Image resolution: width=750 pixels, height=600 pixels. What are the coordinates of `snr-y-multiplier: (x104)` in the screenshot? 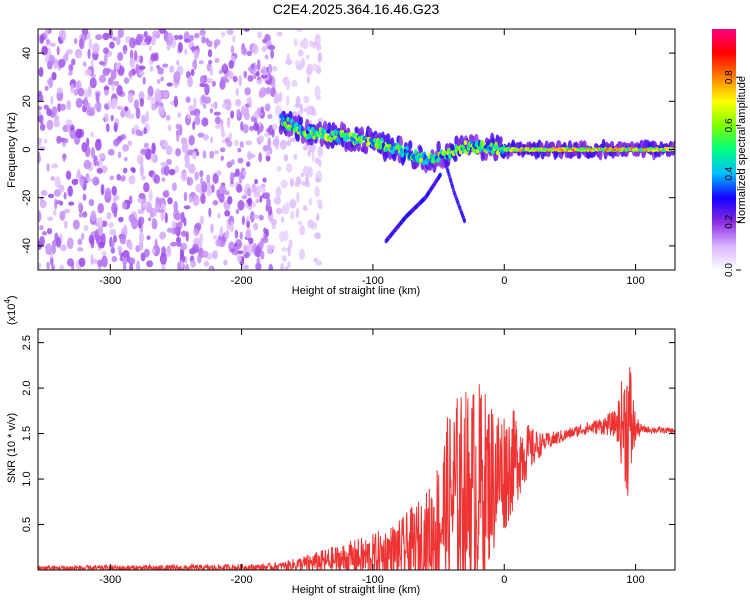 It's located at (10, 310).